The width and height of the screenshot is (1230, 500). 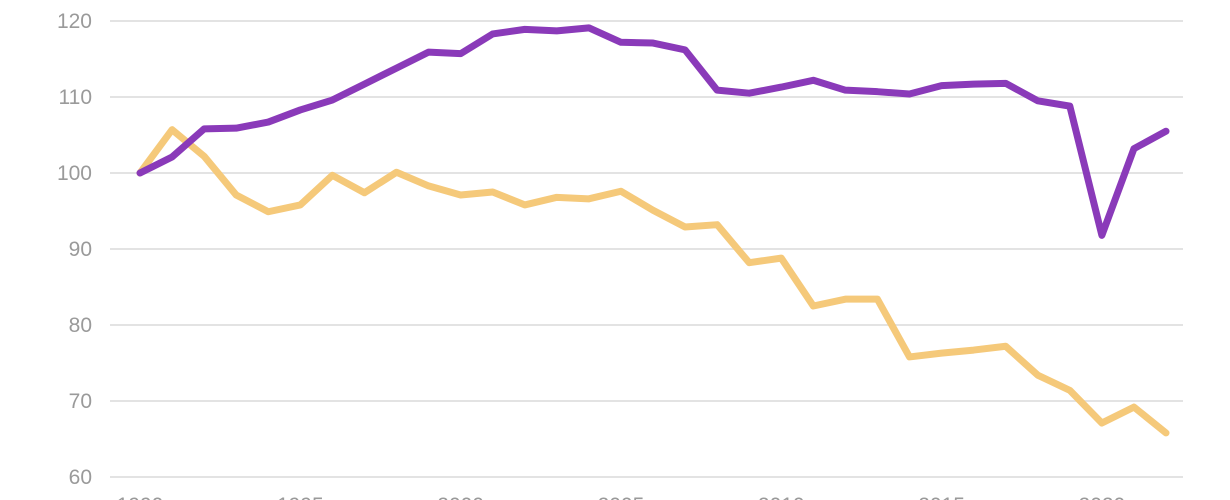 I want to click on x-tick-label: 1995, so click(x=300, y=497).